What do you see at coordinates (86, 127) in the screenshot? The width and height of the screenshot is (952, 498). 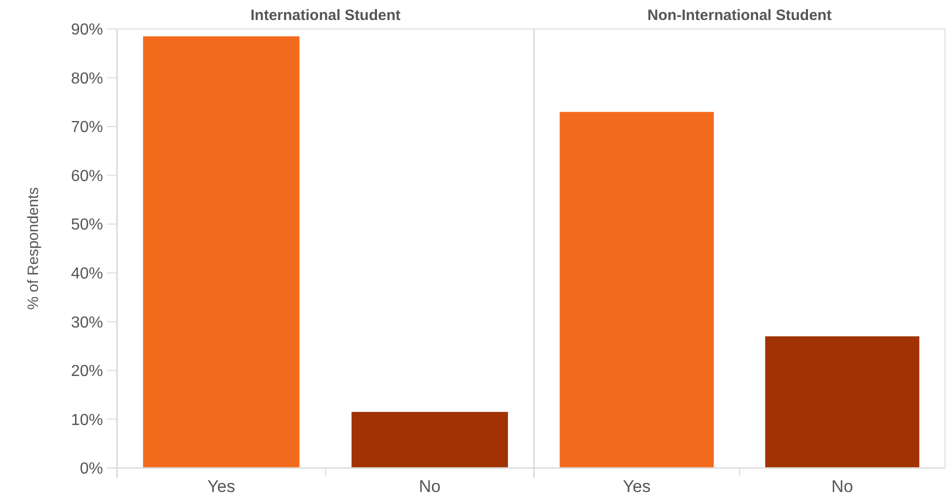 I see `y-tick-label: 70%` at bounding box center [86, 127].